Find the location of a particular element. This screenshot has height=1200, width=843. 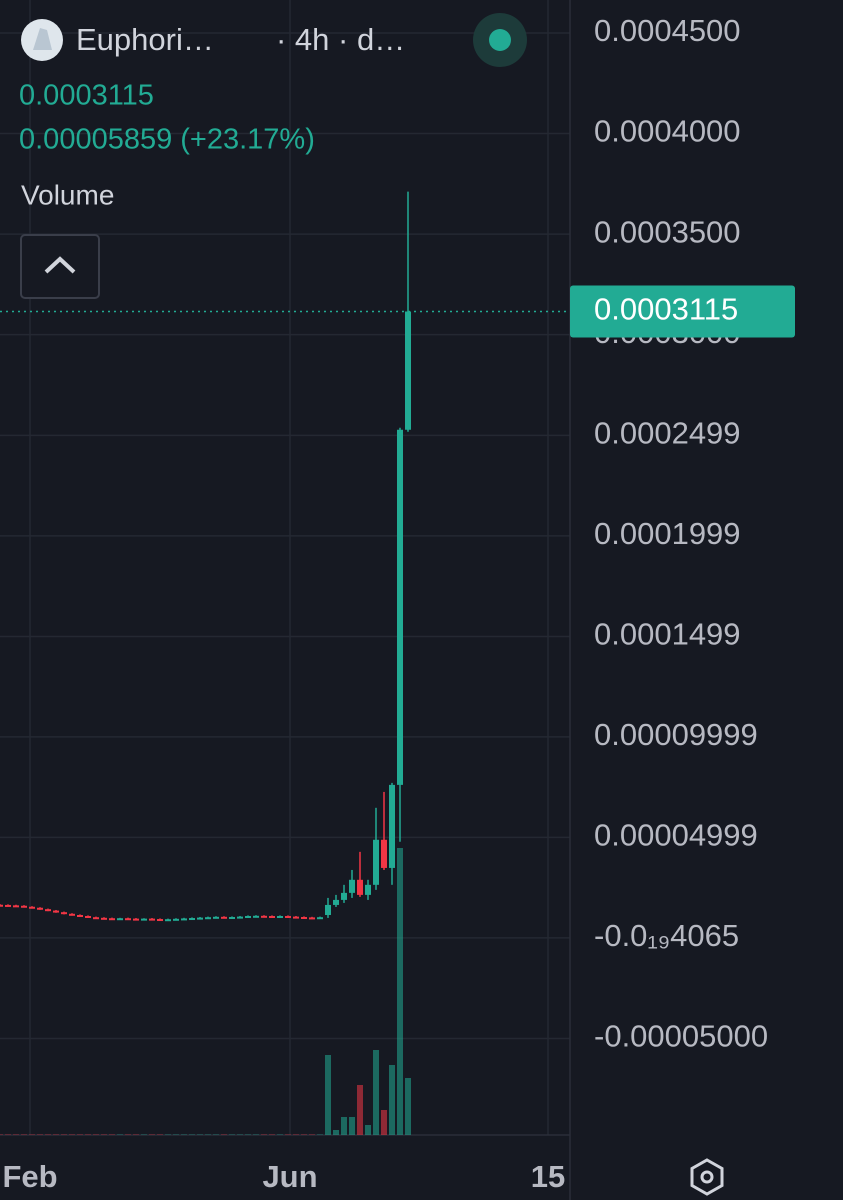

x-tick-label: Feb is located at coordinates (29, 1176).